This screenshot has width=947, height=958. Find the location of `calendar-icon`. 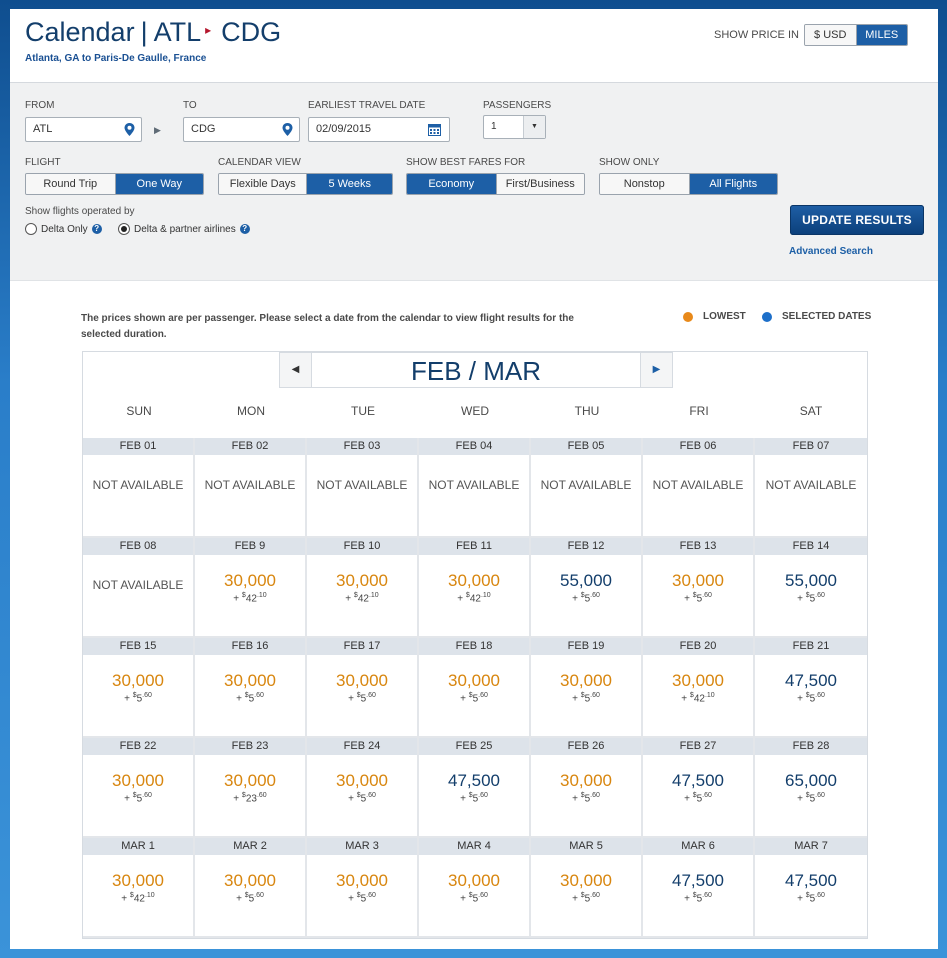

calendar-icon is located at coordinates (434, 130).